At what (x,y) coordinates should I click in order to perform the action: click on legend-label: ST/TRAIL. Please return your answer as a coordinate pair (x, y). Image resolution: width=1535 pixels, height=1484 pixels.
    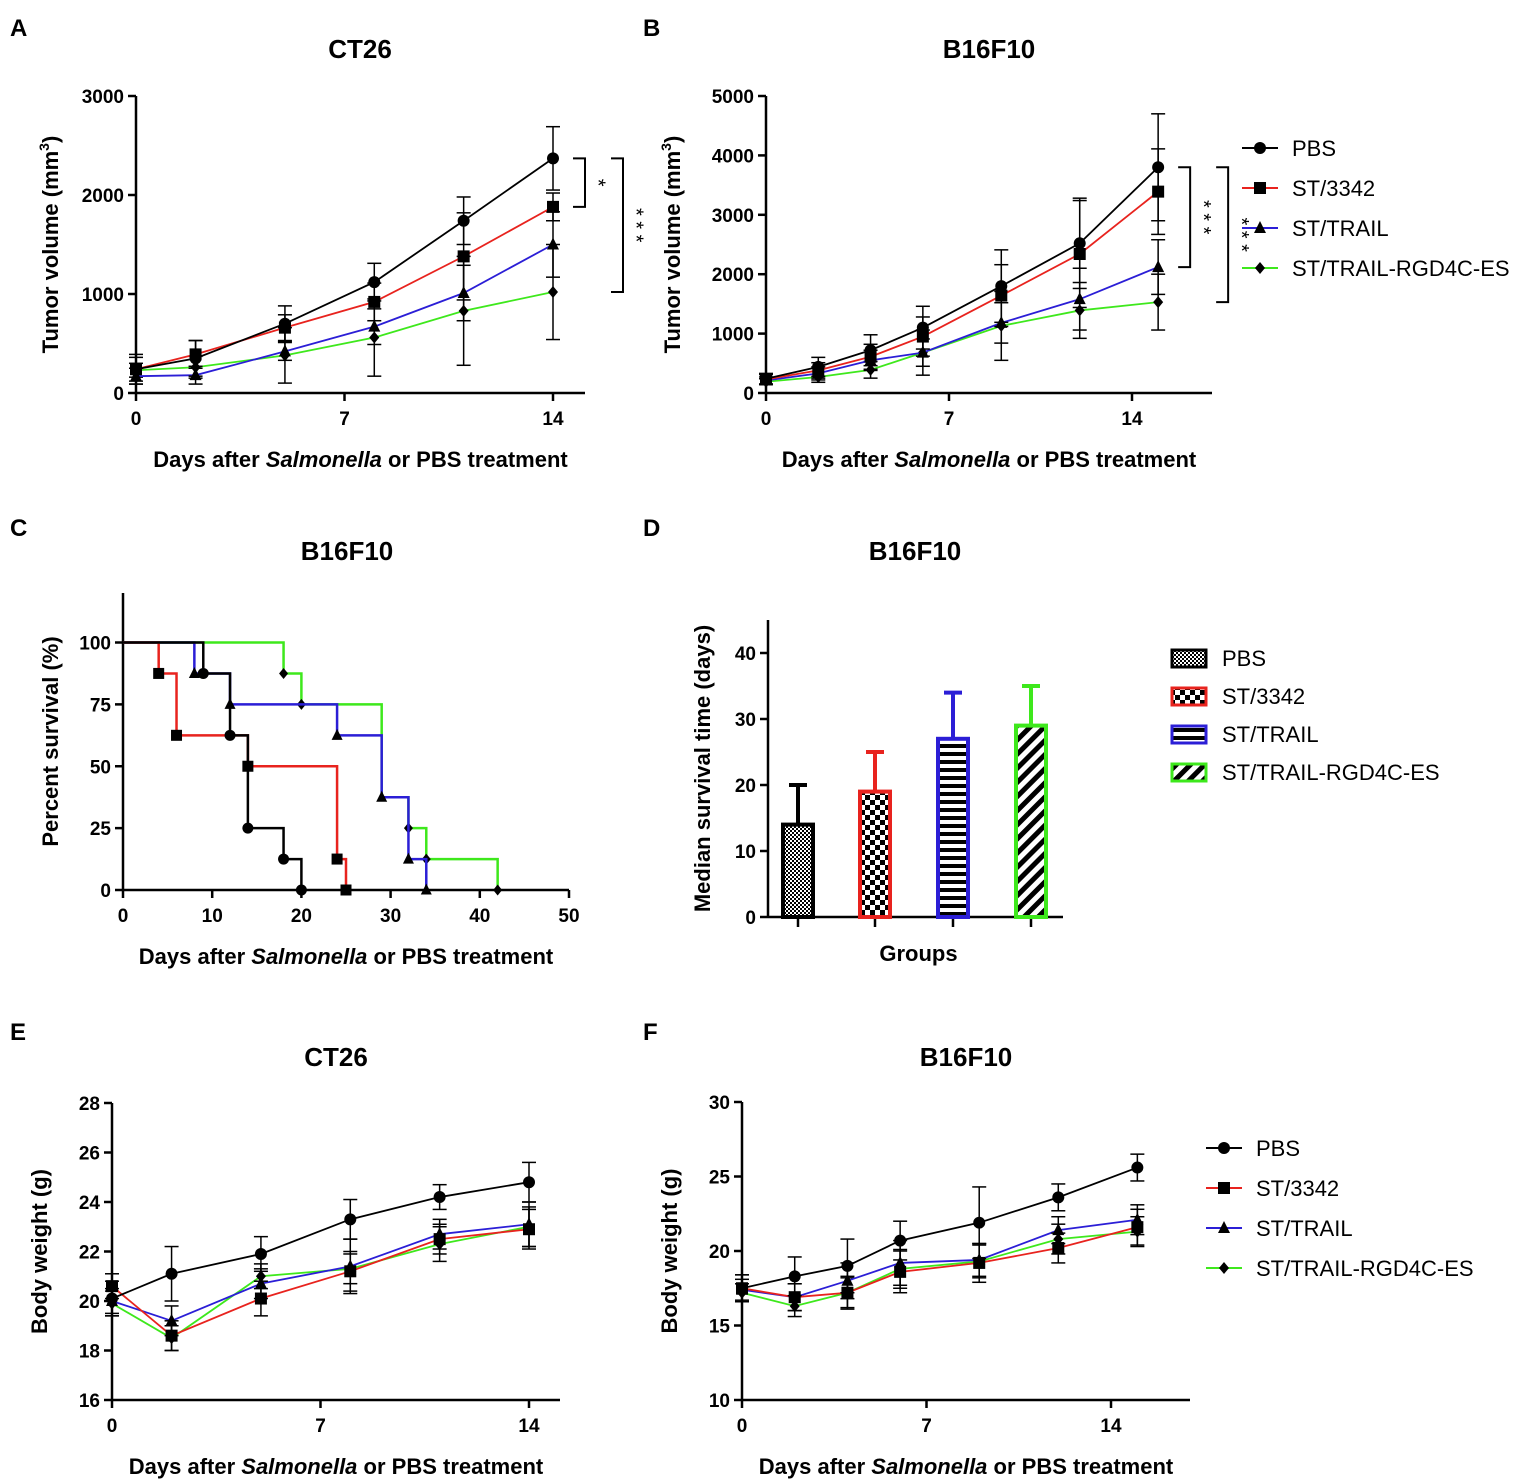
    Looking at the image, I should click on (1270, 734).